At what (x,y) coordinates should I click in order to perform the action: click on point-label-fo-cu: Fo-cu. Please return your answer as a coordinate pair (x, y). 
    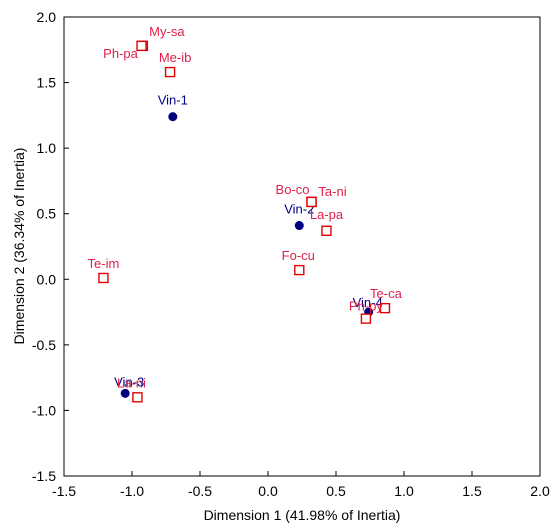
    Looking at the image, I should click on (298, 255).